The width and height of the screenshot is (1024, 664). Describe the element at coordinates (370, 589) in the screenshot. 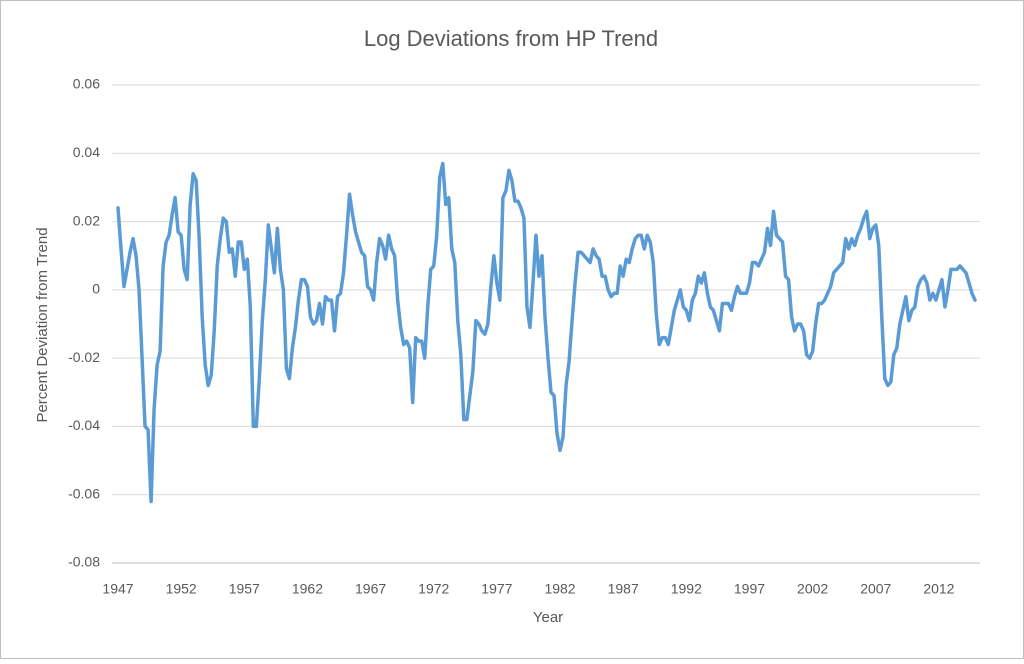

I see `x-tick-label: 1967` at that location.